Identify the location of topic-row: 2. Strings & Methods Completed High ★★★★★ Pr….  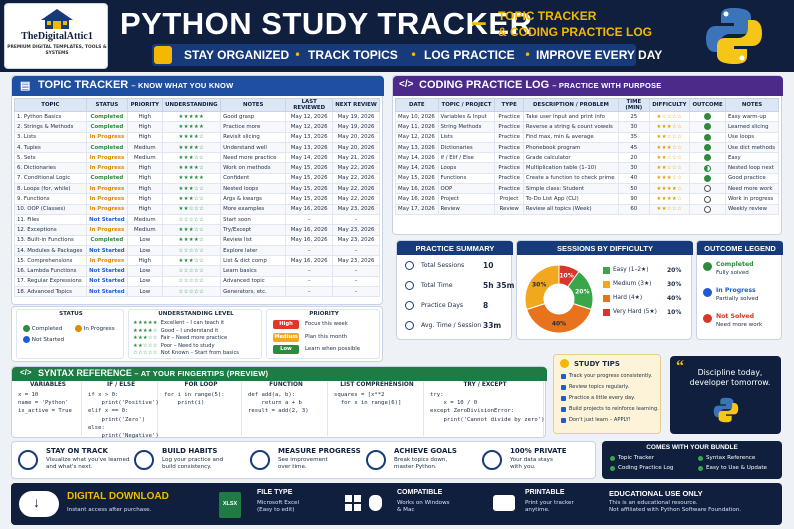
(197, 127).